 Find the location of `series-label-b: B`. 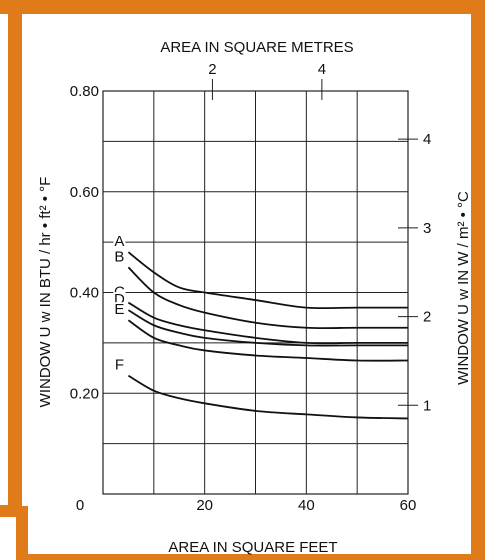

series-label-b: B is located at coordinates (119, 256).